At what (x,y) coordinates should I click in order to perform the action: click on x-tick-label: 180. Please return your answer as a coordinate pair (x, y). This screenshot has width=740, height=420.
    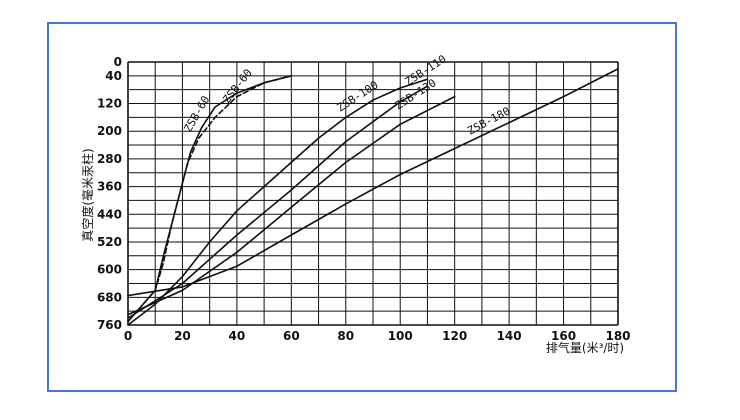
    Looking at the image, I should click on (617, 336).